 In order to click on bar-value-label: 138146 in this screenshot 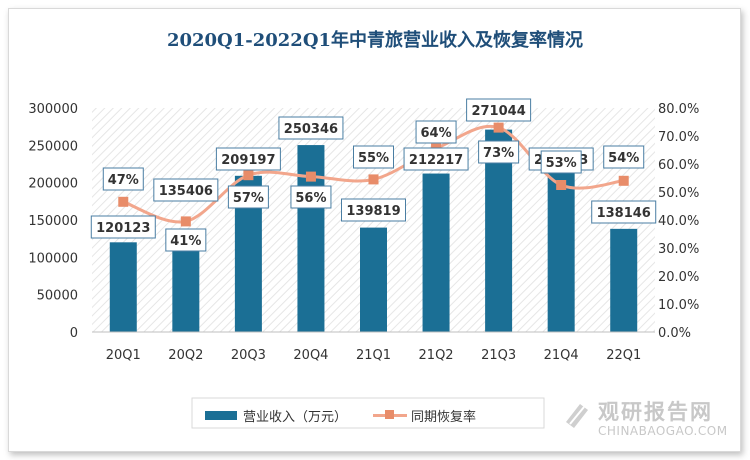, I will do `click(624, 213)`.